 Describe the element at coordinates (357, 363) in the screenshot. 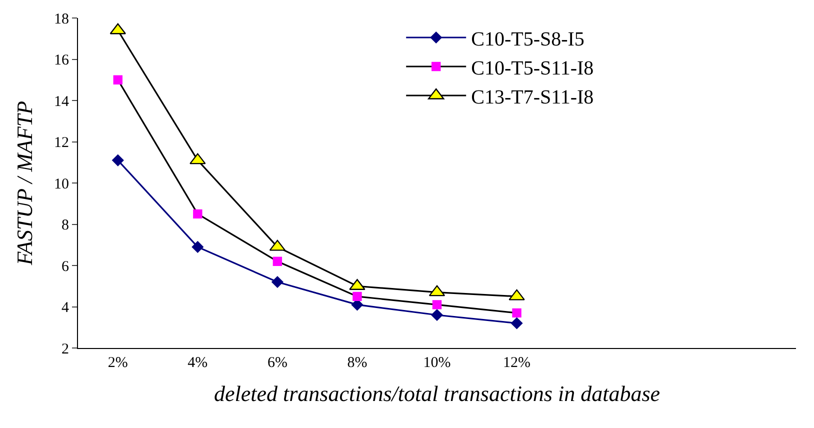

I see `x-tick-label: 8%` at that location.